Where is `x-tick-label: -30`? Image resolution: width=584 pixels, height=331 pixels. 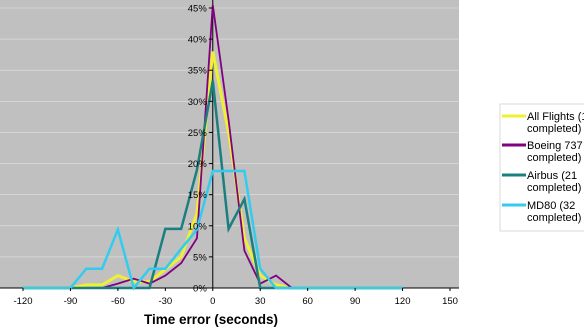
x-tick-label: -30 is located at coordinates (165, 301).